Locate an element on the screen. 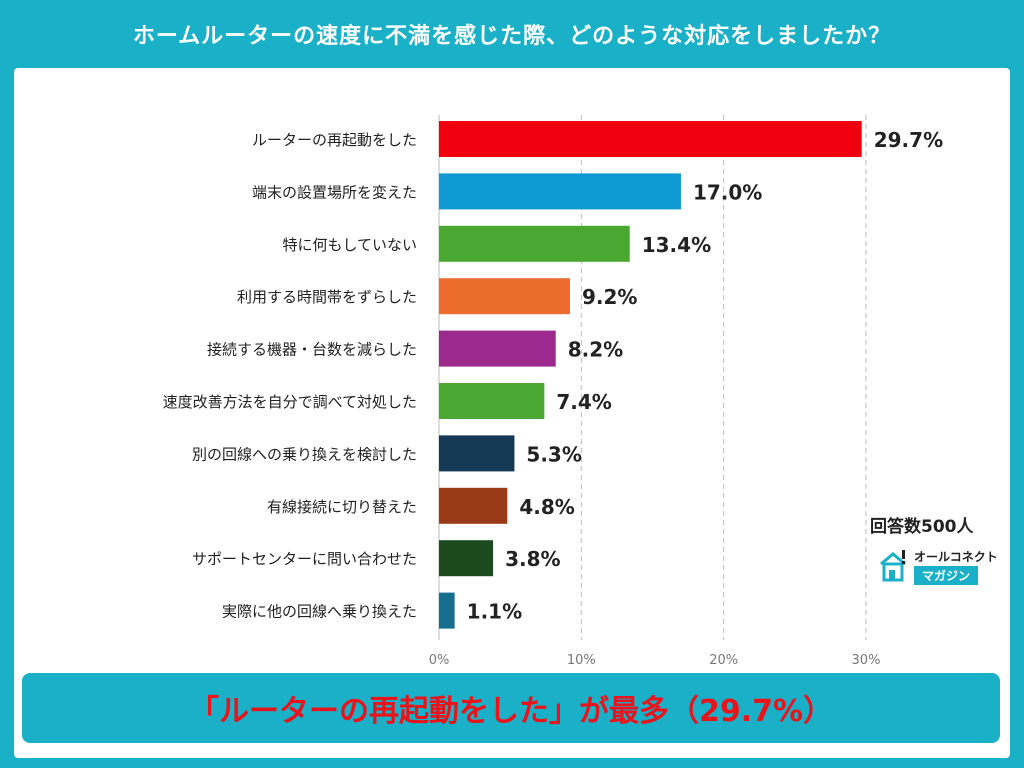 The width and height of the screenshot is (1024, 768). category-label: 特に何もしていない is located at coordinates (349, 245).